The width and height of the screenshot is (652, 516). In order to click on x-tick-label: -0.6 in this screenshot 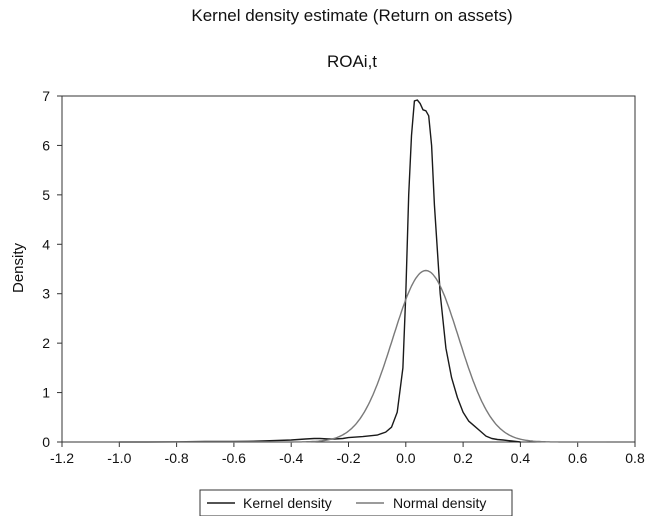, I will do `click(234, 458)`.